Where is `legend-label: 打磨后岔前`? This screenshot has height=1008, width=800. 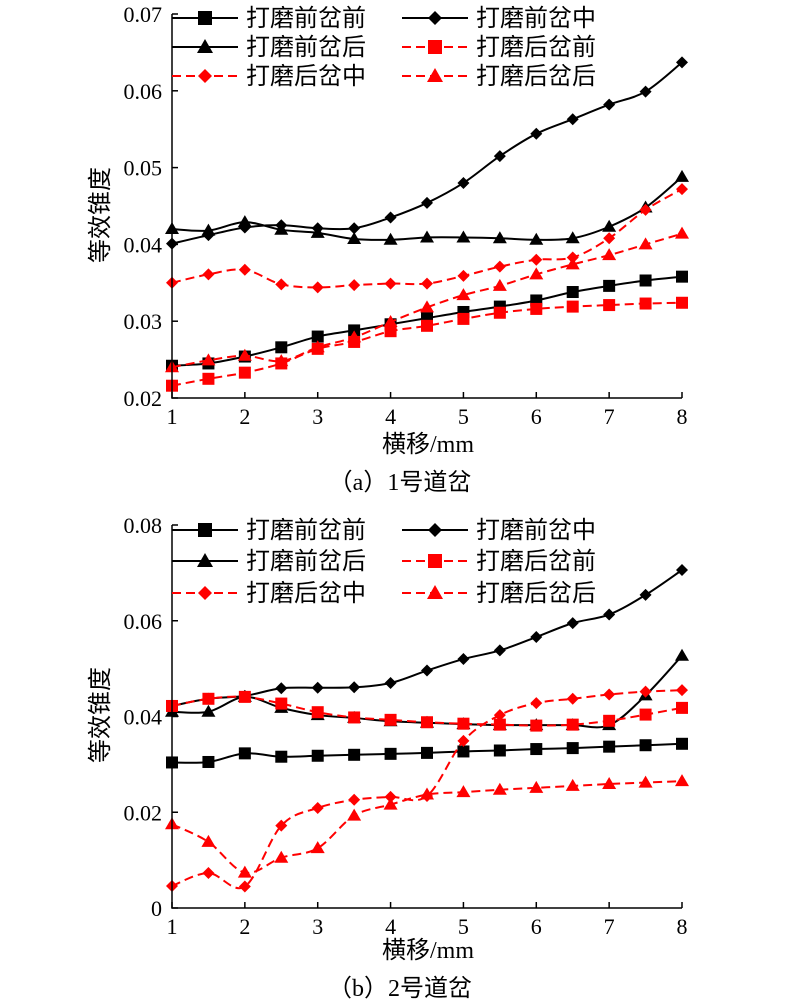 legend-label: 打磨后岔前 is located at coordinates (536, 47).